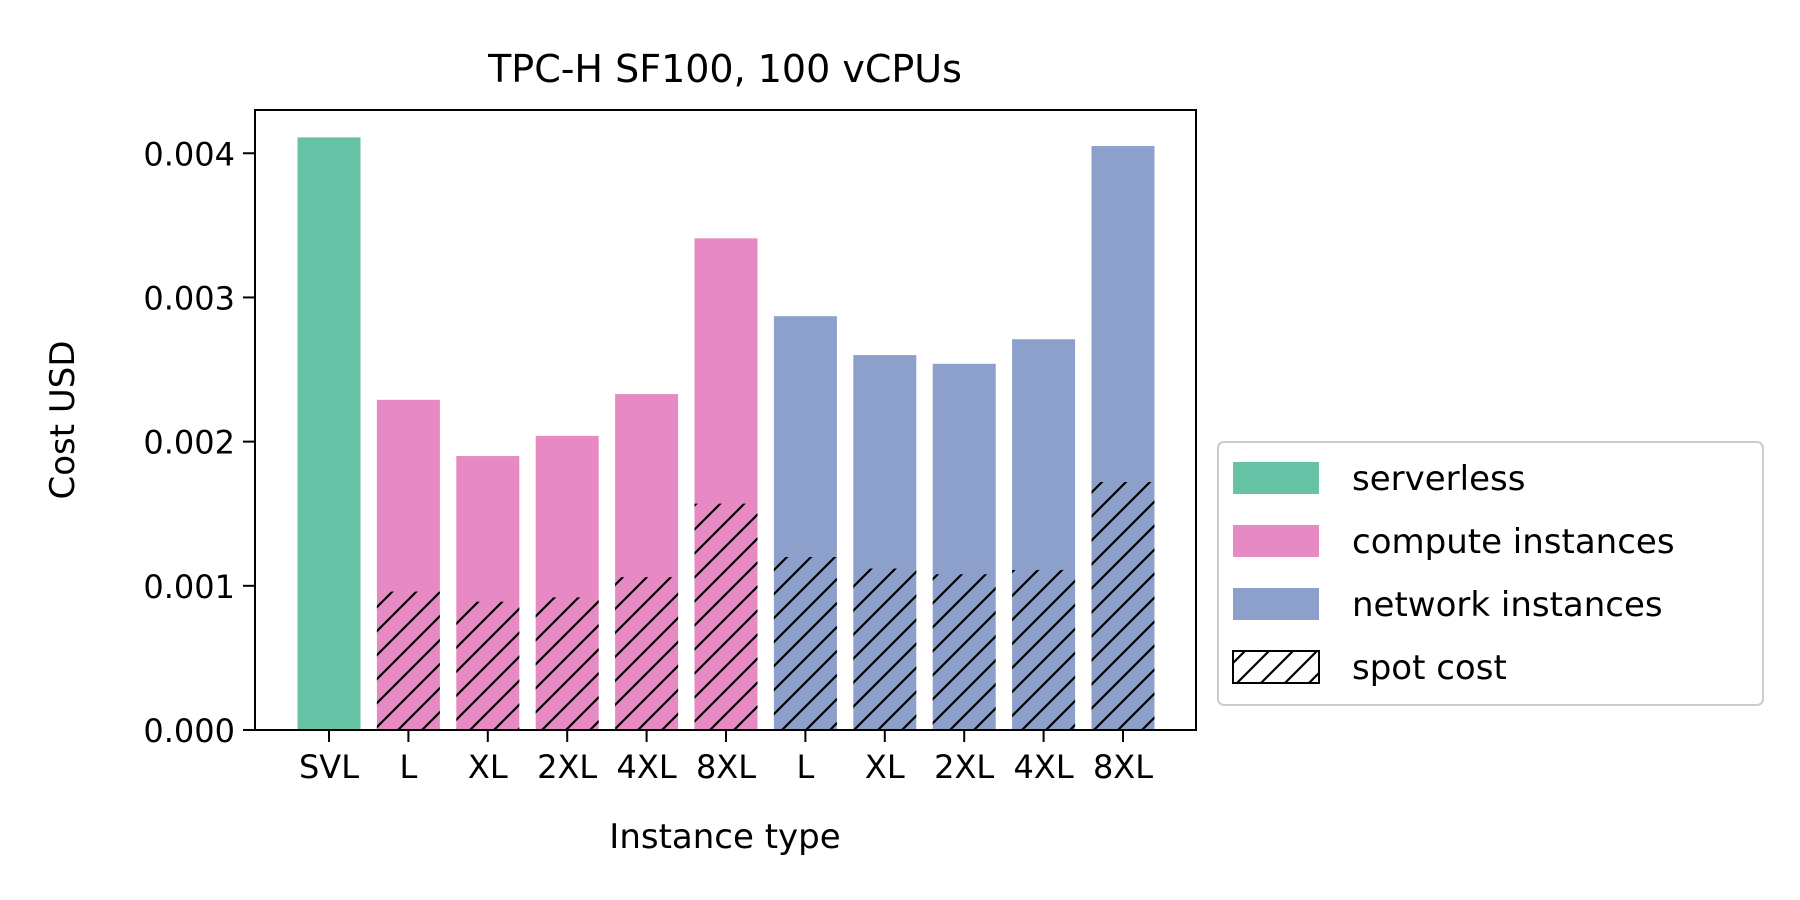  I want to click on spot-bar-network-xl, so click(885, 649).